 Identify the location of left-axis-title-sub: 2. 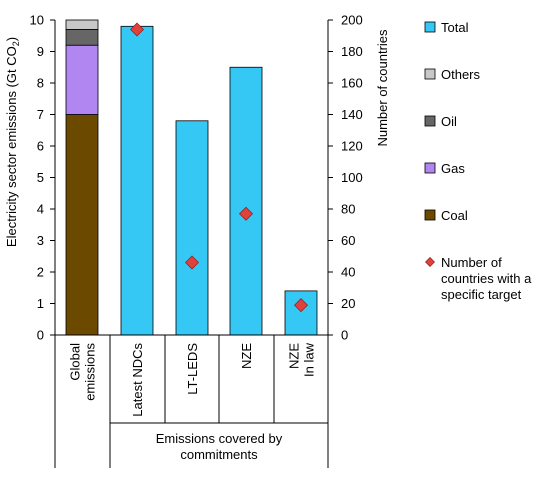
(16, 43).